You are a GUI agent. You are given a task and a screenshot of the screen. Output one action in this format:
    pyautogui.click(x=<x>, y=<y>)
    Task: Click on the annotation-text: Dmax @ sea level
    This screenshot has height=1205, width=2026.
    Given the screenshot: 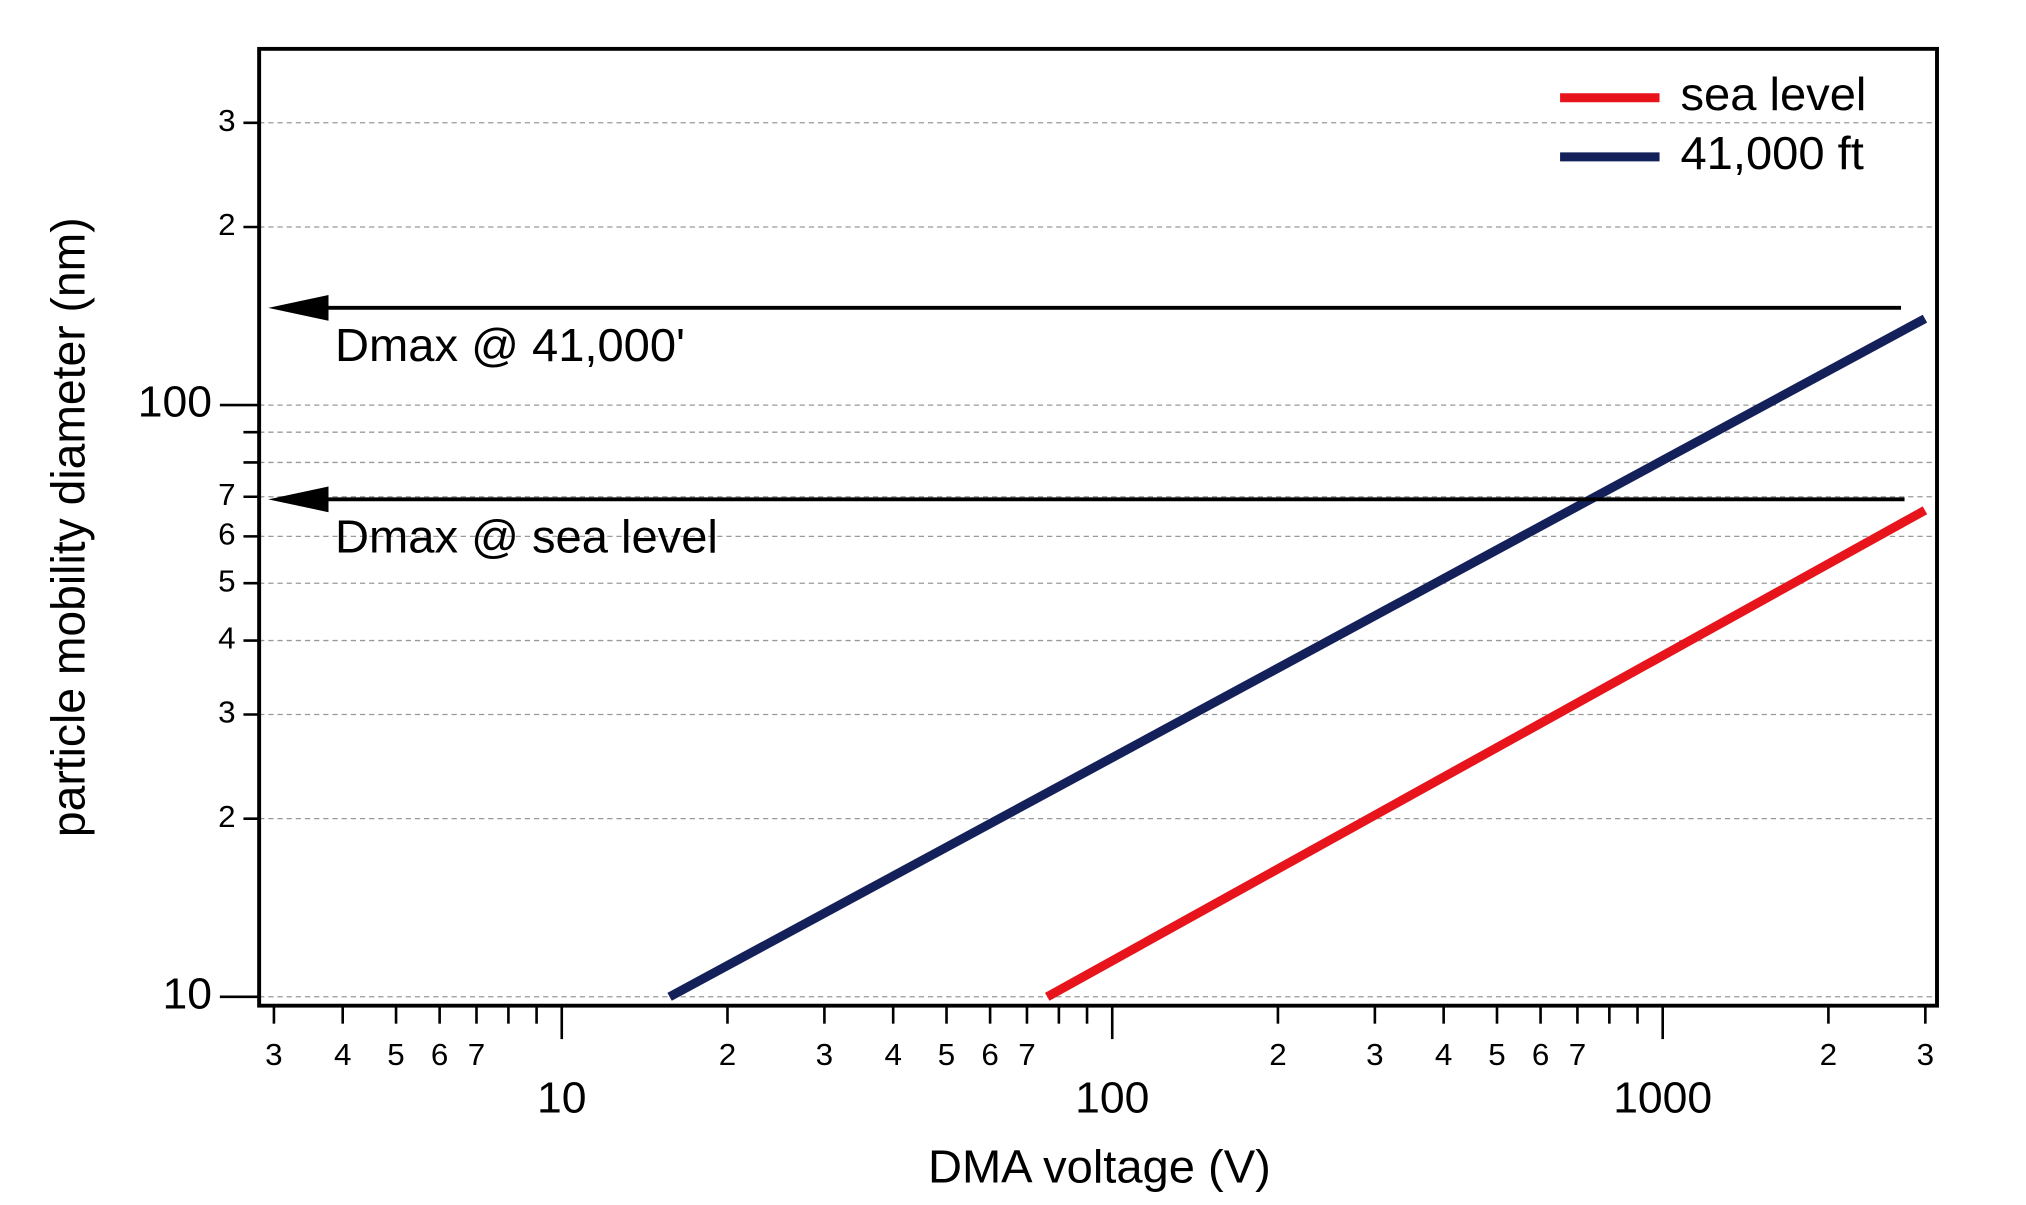 What is the action you would take?
    pyautogui.click(x=526, y=537)
    